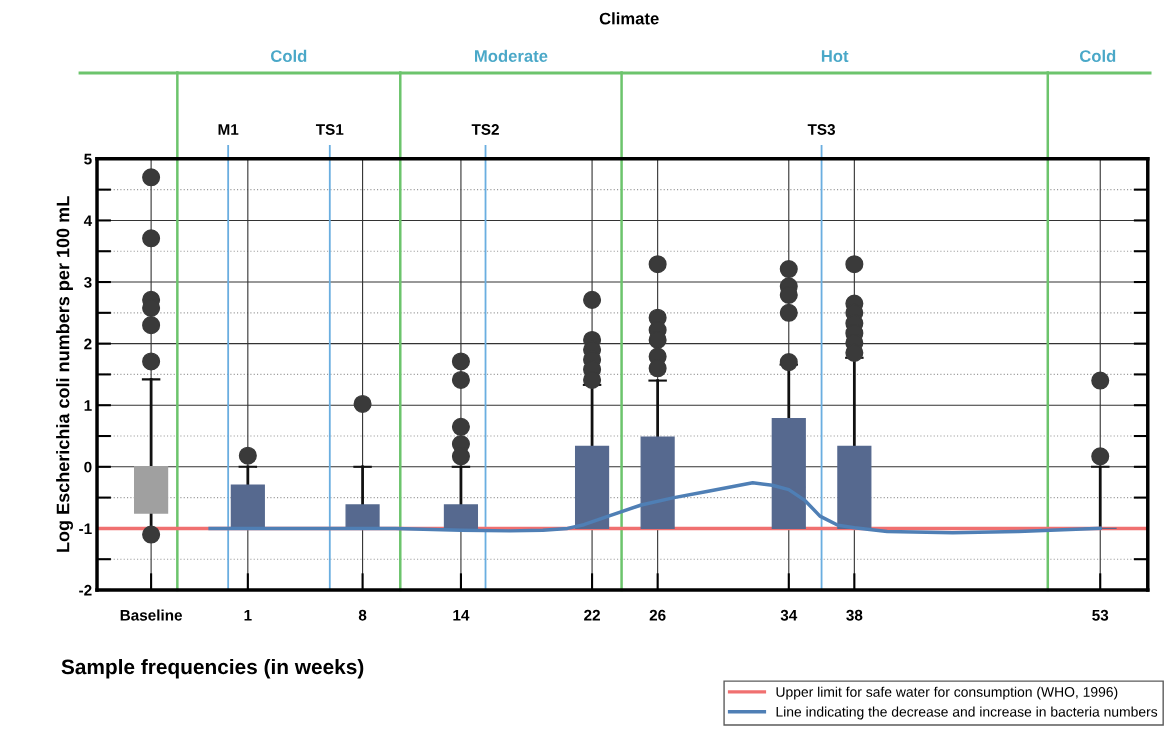  I want to click on x-tick-label: 22, so click(592, 615).